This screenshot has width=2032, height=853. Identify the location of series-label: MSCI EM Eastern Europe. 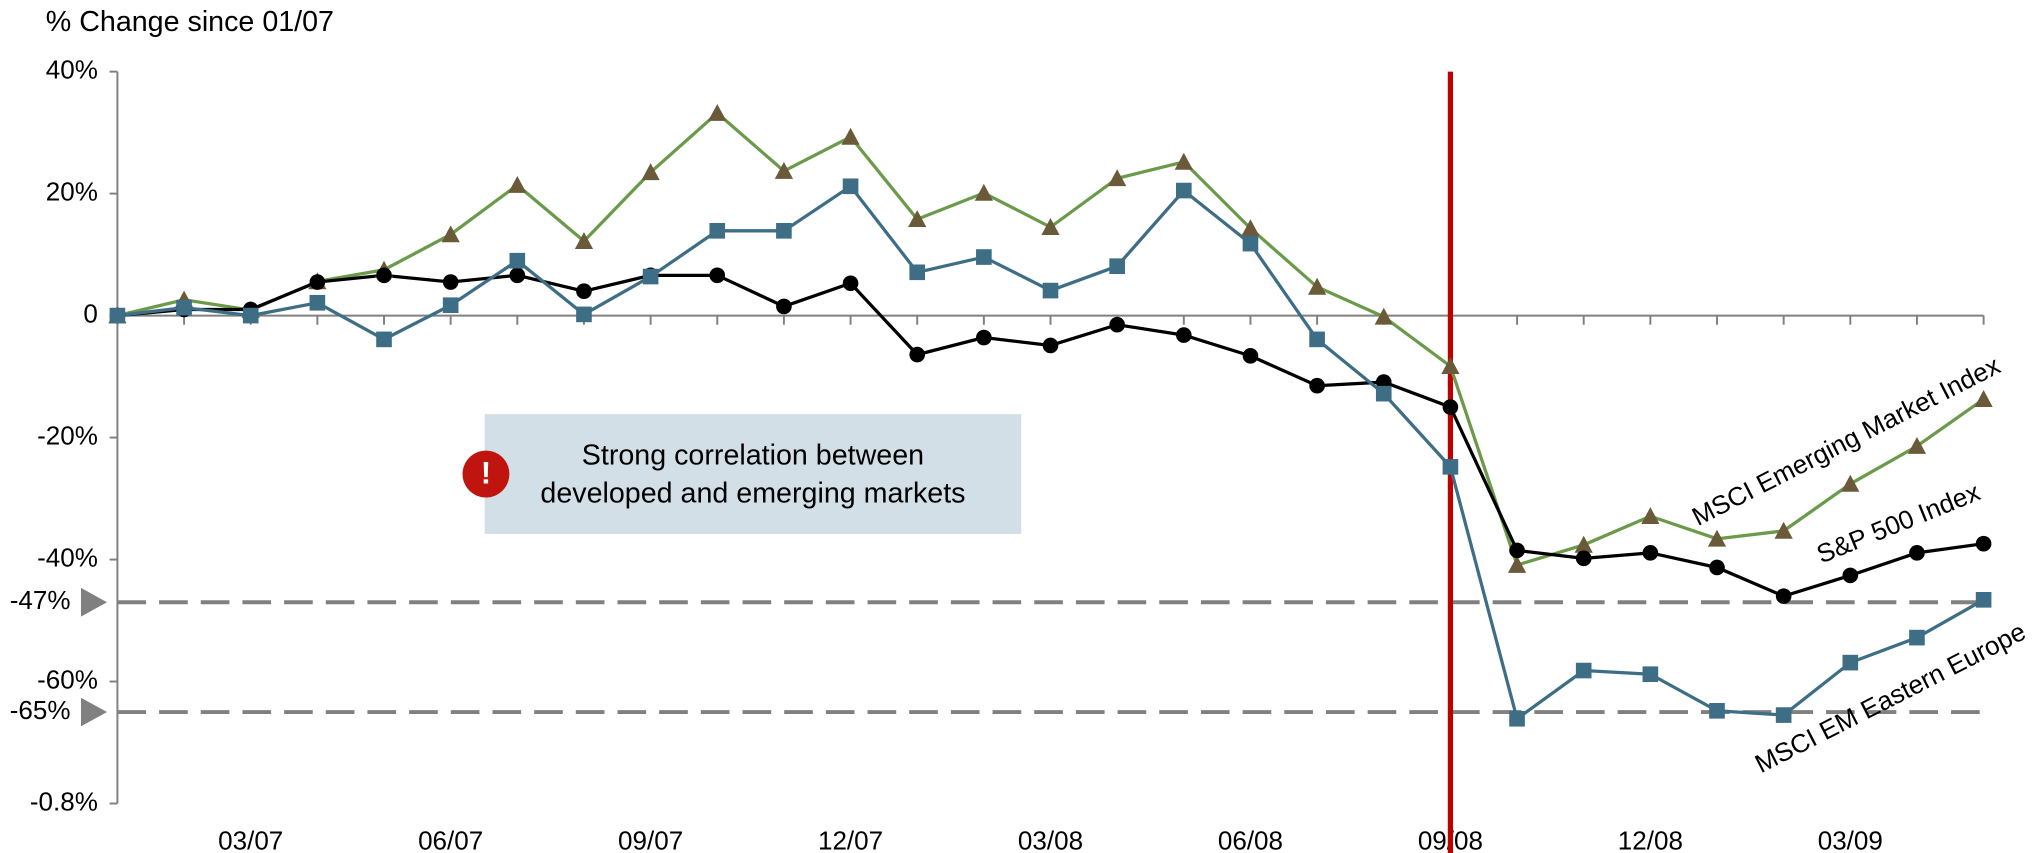
(1890, 697).